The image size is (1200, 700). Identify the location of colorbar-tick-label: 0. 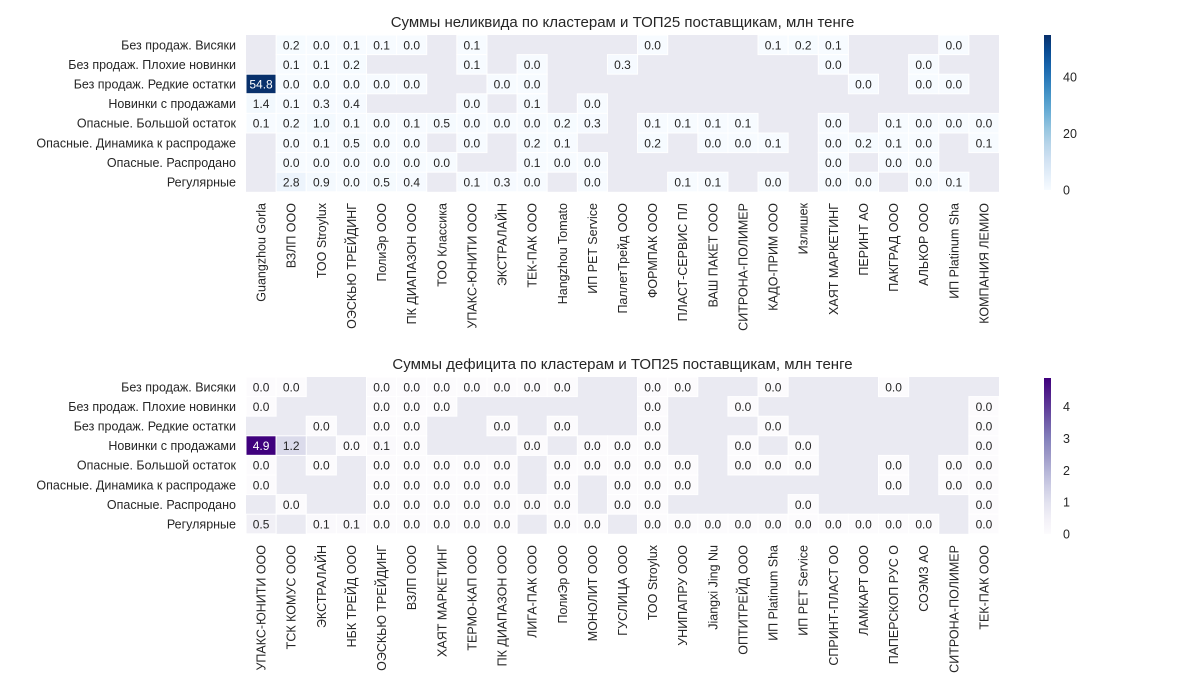
(1066, 191).